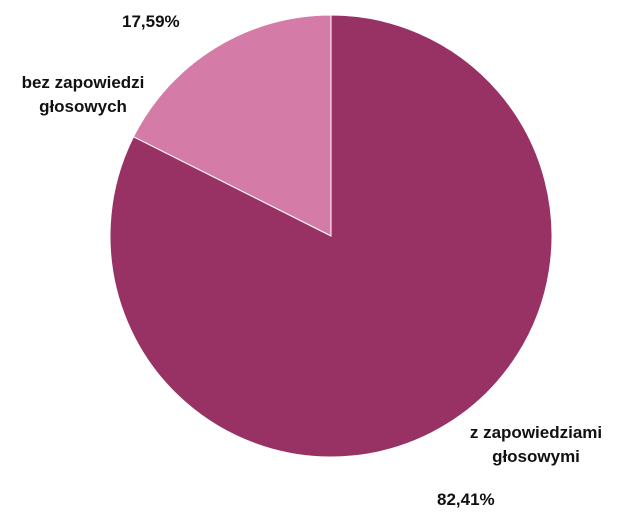 Image resolution: width=633 pixels, height=515 pixels. I want to click on slice-value-label-bez-zapowiedzi: 17,59%, so click(151, 21).